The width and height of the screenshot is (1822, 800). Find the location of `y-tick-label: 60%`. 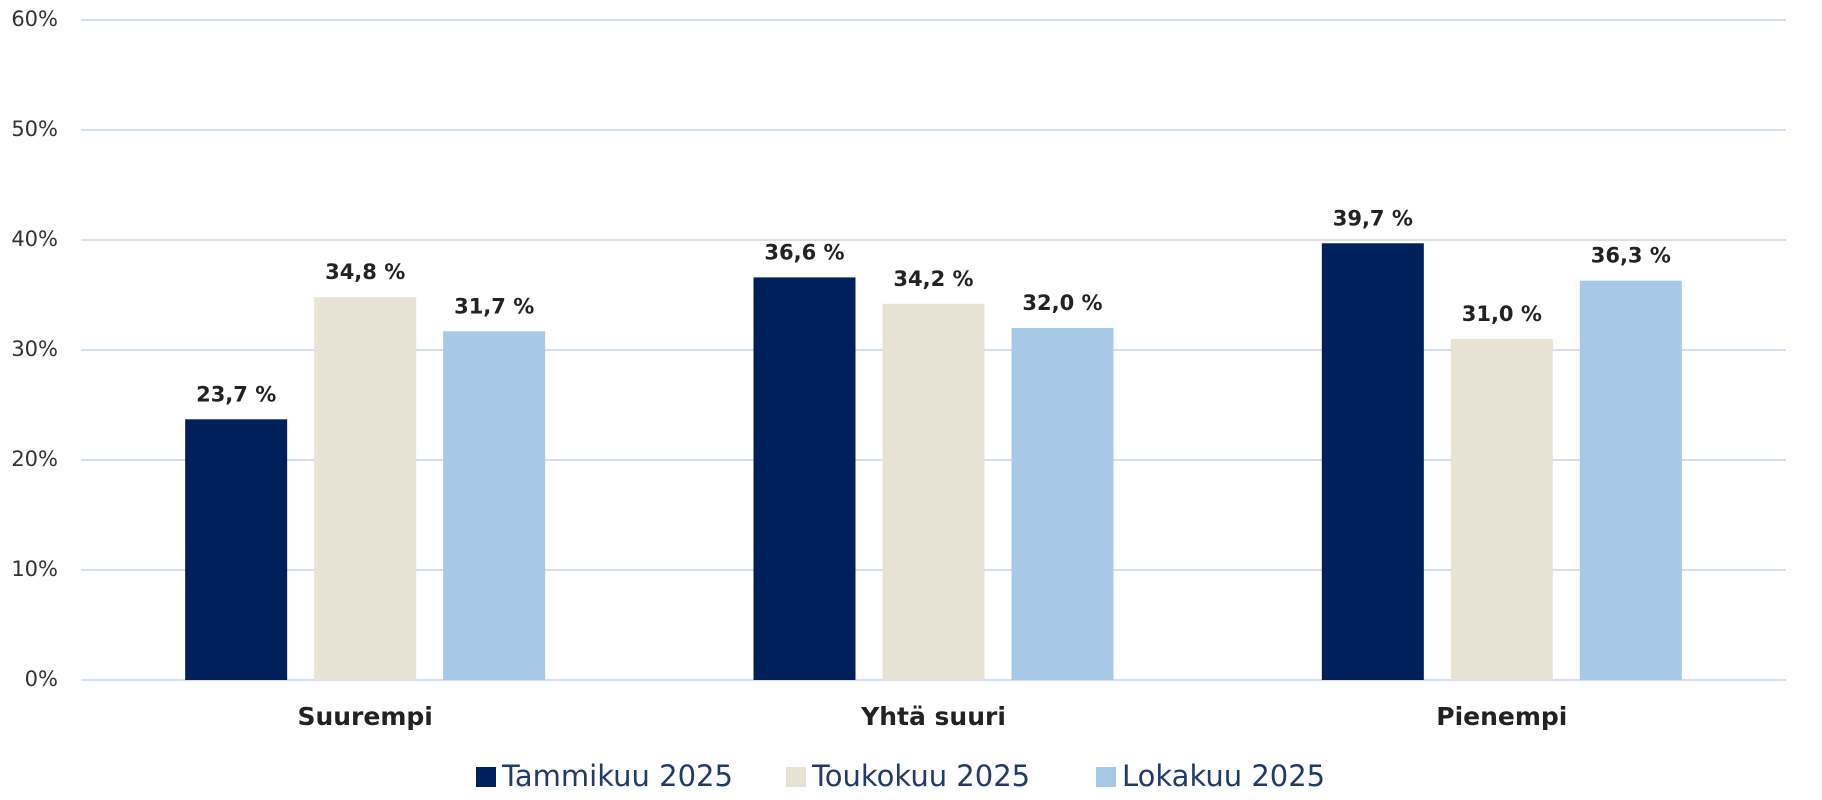

y-tick-label: 60% is located at coordinates (34, 19).